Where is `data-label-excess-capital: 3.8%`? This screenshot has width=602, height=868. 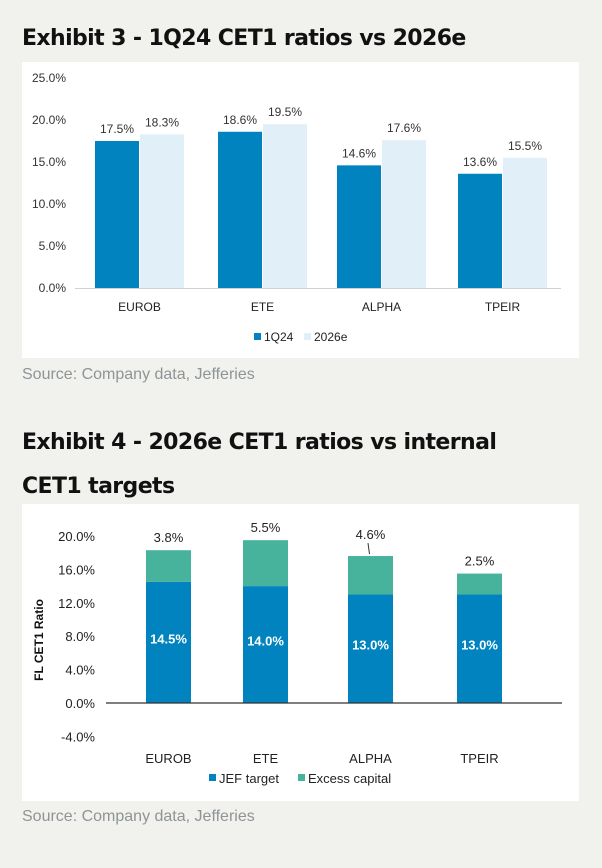
data-label-excess-capital: 3.8% is located at coordinates (169, 537).